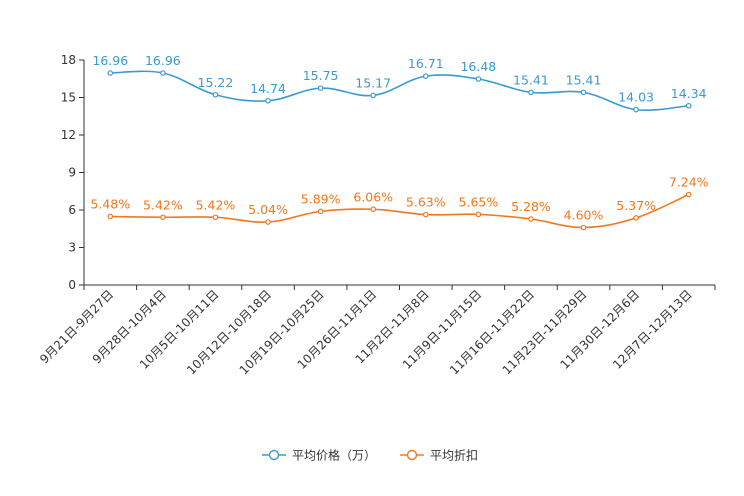 This screenshot has height=496, width=744. What do you see at coordinates (321, 75) in the screenshot?
I see `data-label: 15.75` at bounding box center [321, 75].